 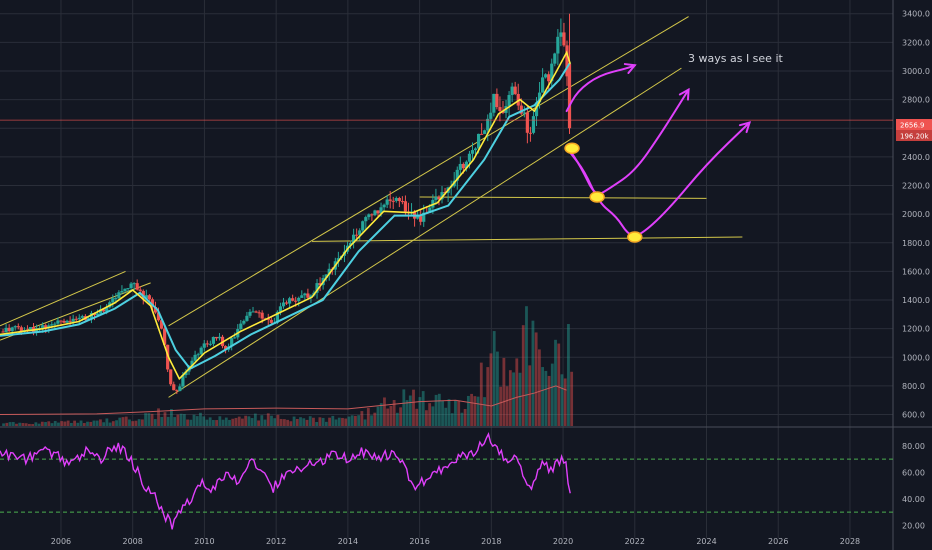 I want to click on projection-paths, so click(x=658, y=153).